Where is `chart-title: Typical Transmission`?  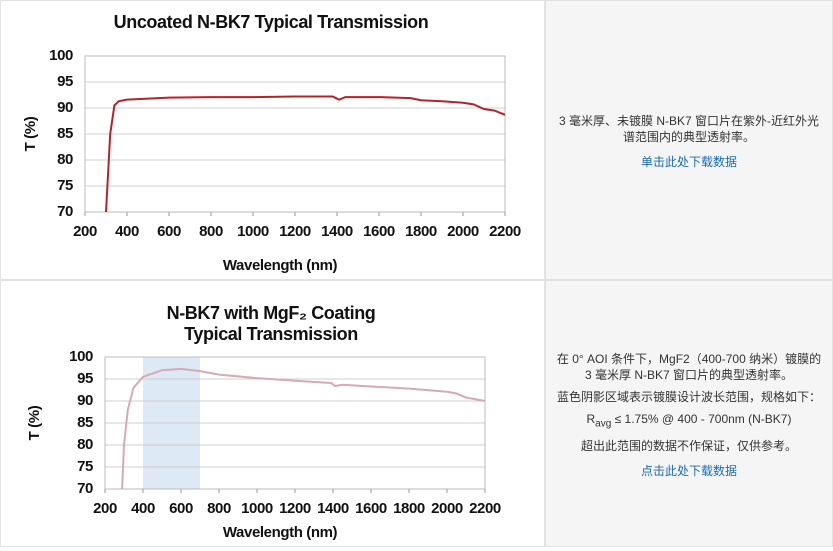 chart-title: Typical Transmission is located at coordinates (271, 334).